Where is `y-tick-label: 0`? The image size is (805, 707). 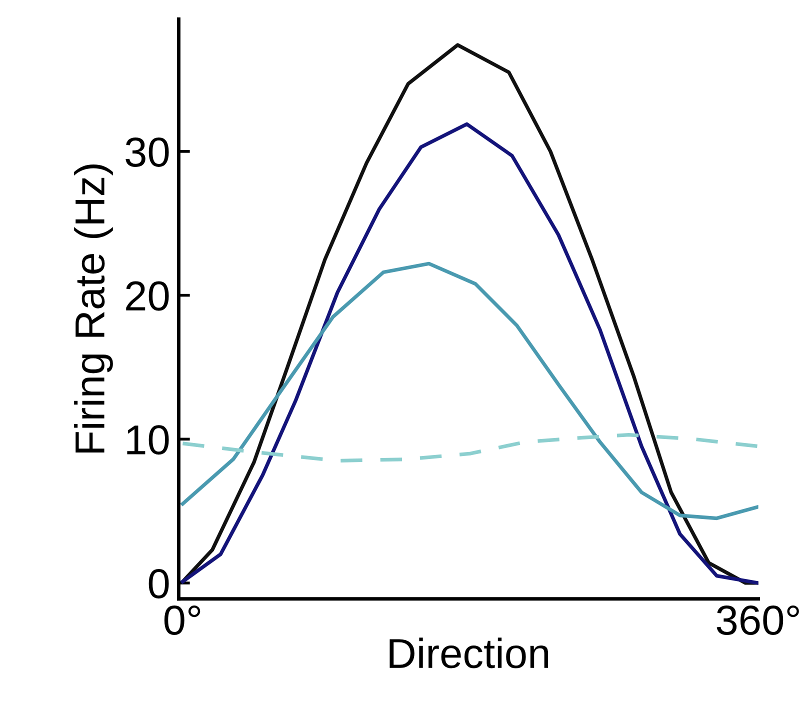
y-tick-label: 0 is located at coordinates (158, 584).